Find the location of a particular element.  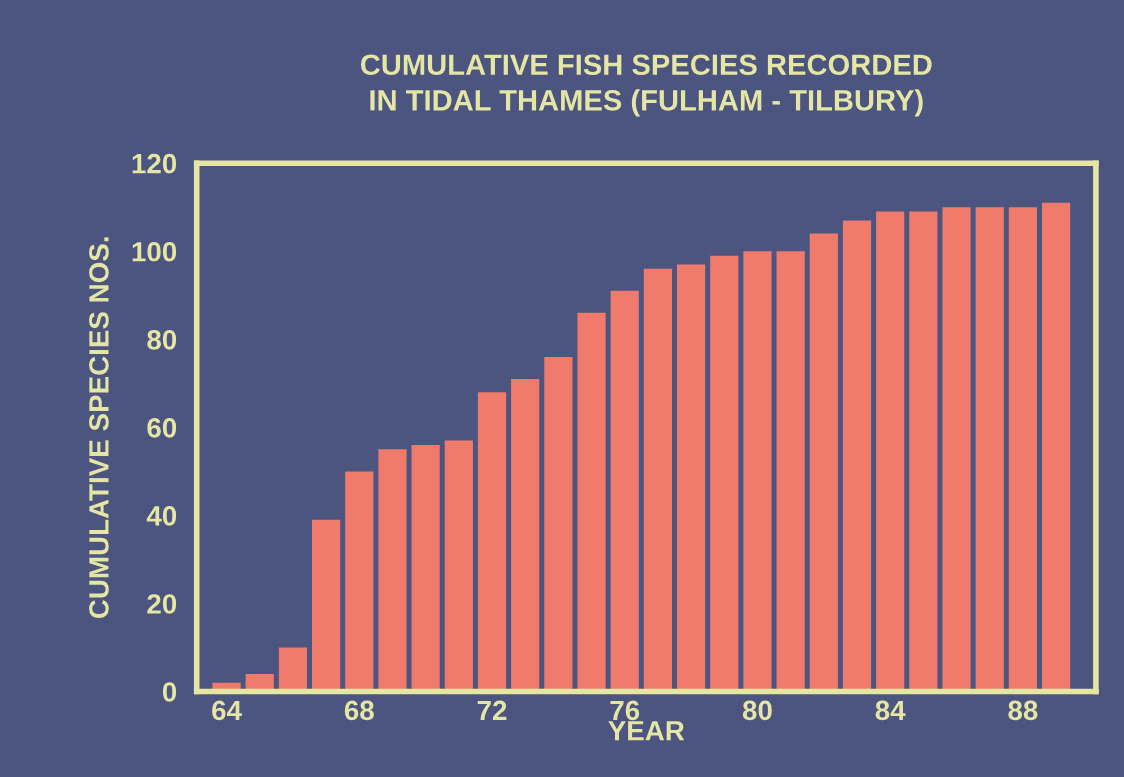

x-tick-label: 80 is located at coordinates (757, 710).